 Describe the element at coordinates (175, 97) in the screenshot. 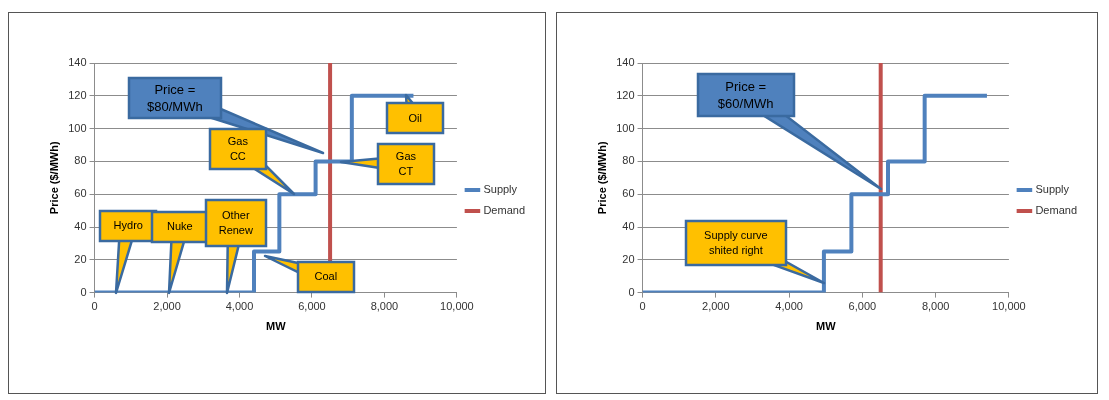

I see `annotation: Price = $80/MWh` at that location.